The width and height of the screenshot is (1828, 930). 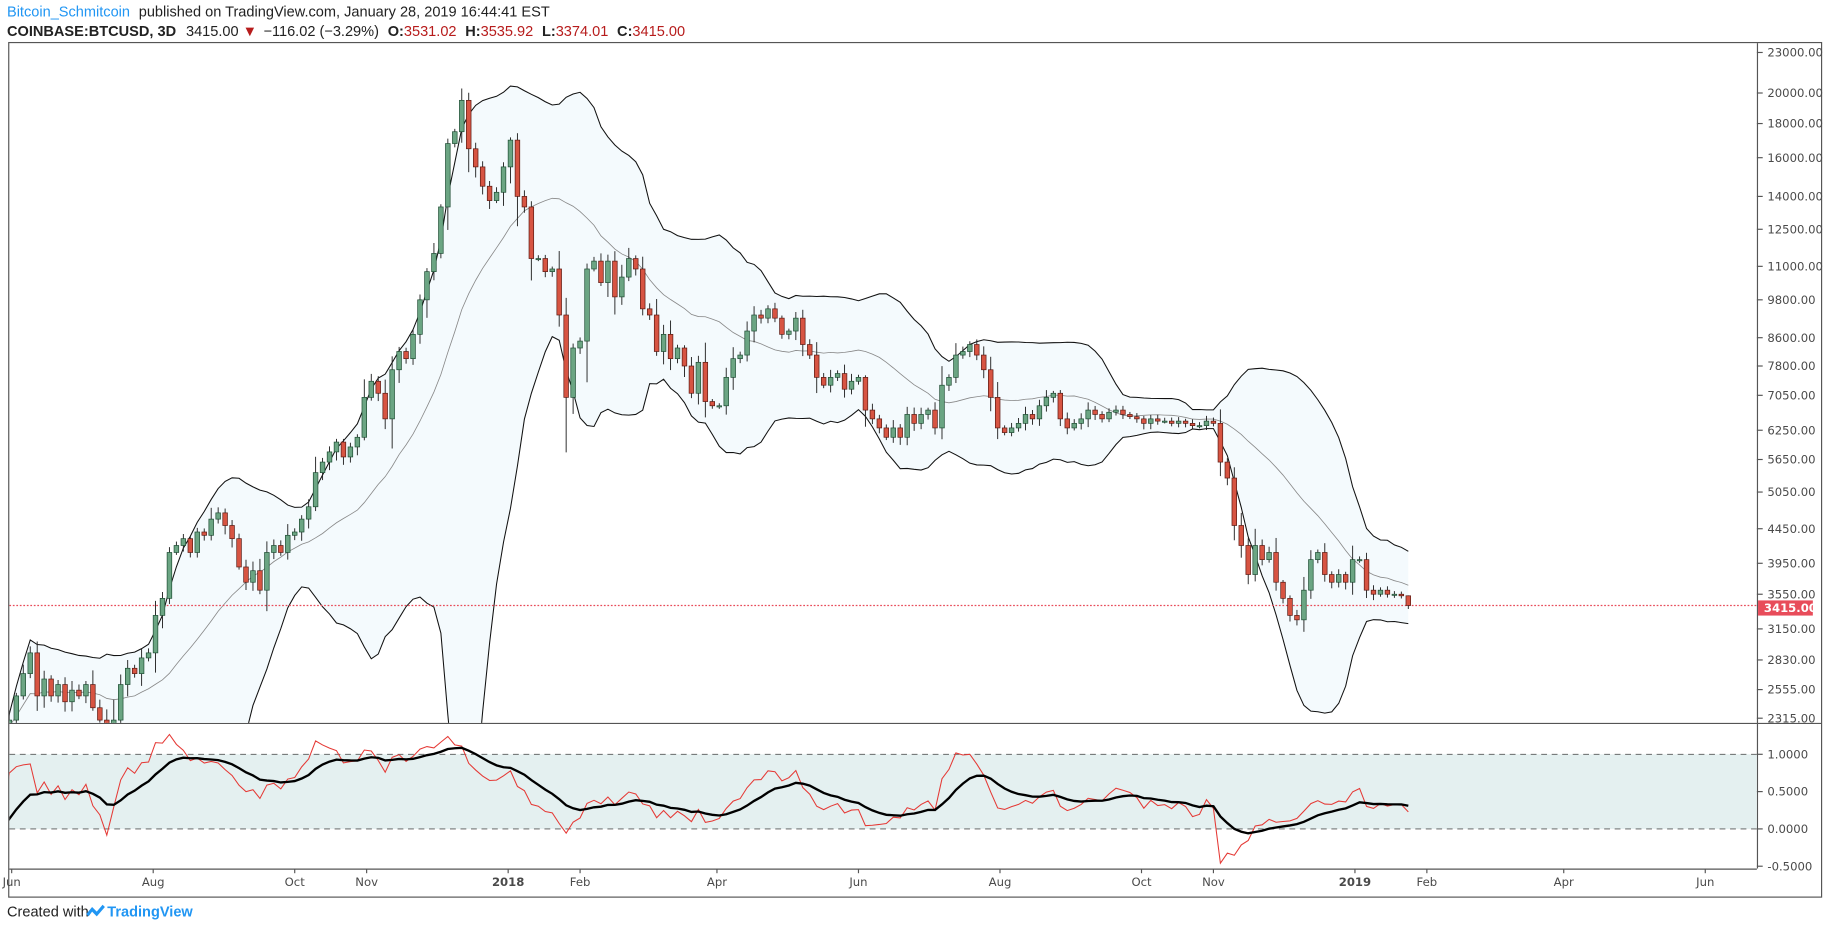 I want to click on oscillator-tick-label: -0.5000, so click(x=1789, y=866).